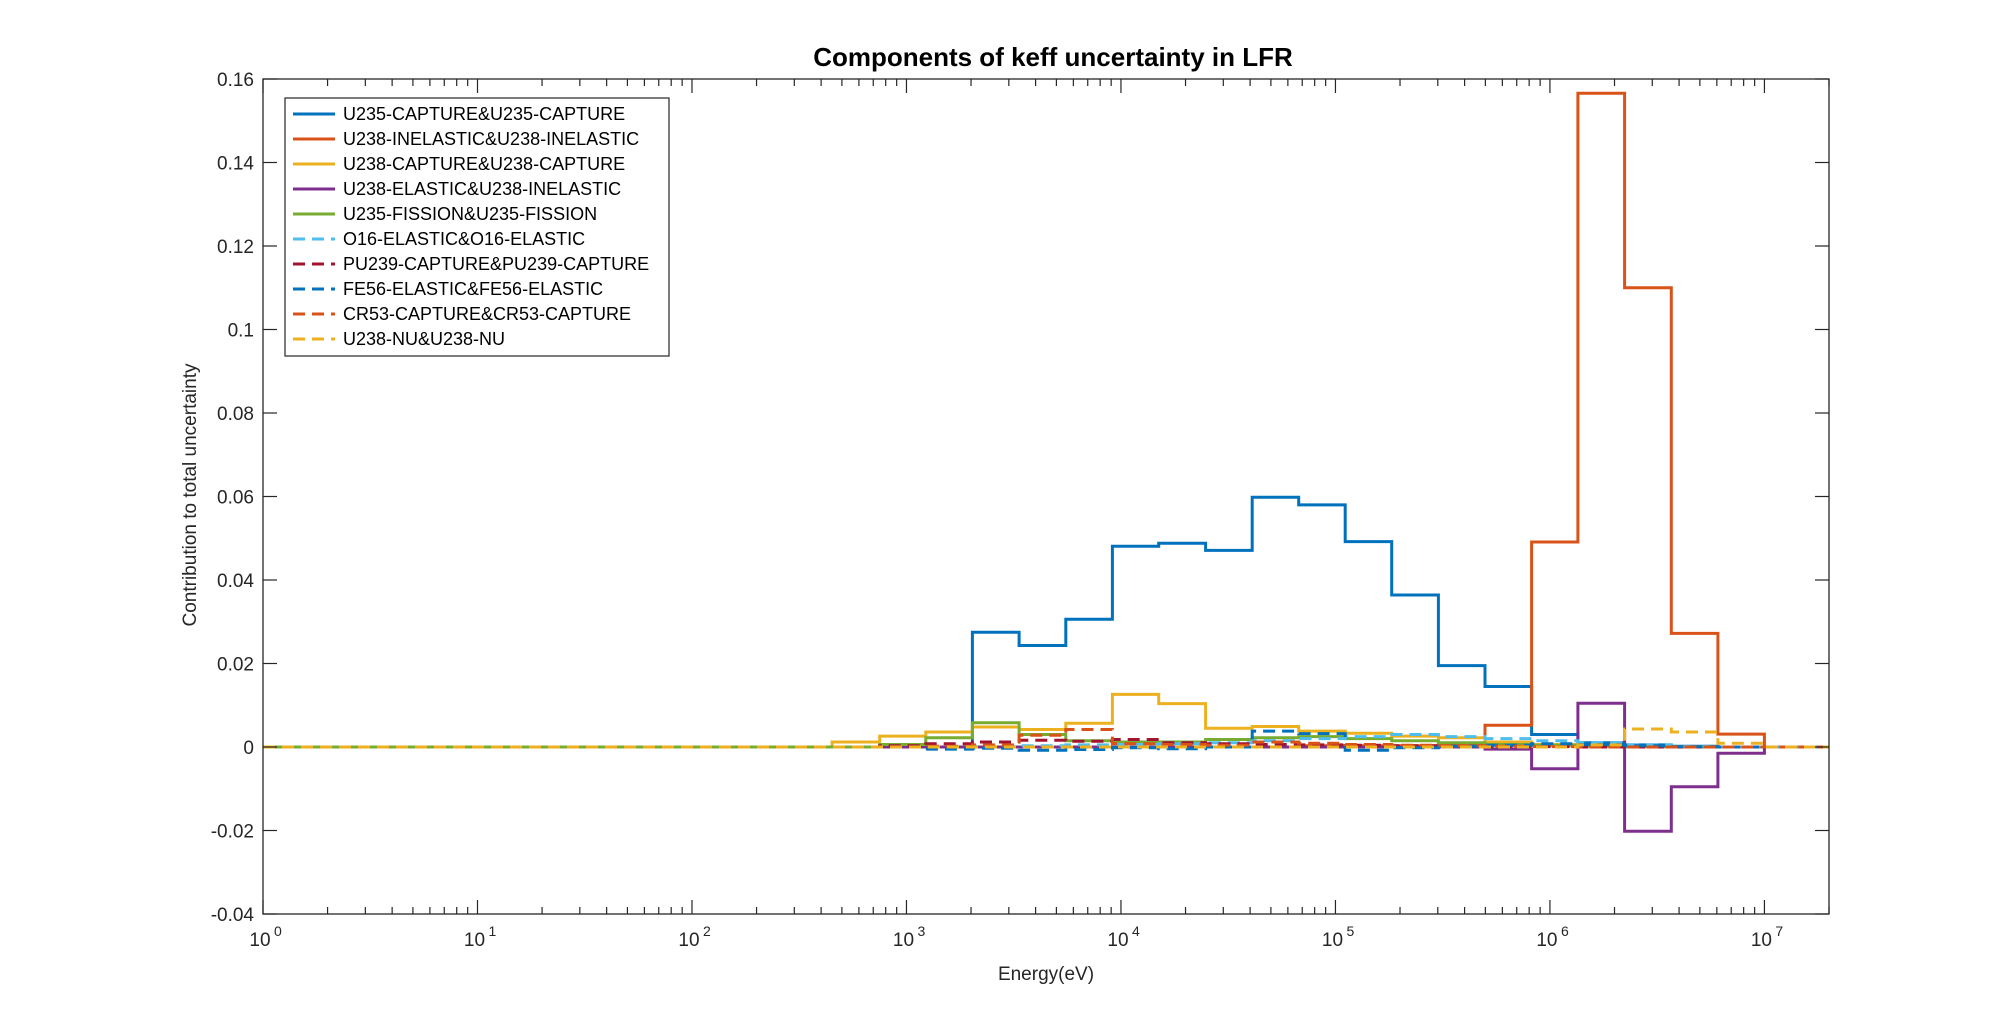 The height and width of the screenshot is (1016, 2000). Describe the element at coordinates (1332, 940) in the screenshot. I see `x-tick-label-5: 10` at that location.